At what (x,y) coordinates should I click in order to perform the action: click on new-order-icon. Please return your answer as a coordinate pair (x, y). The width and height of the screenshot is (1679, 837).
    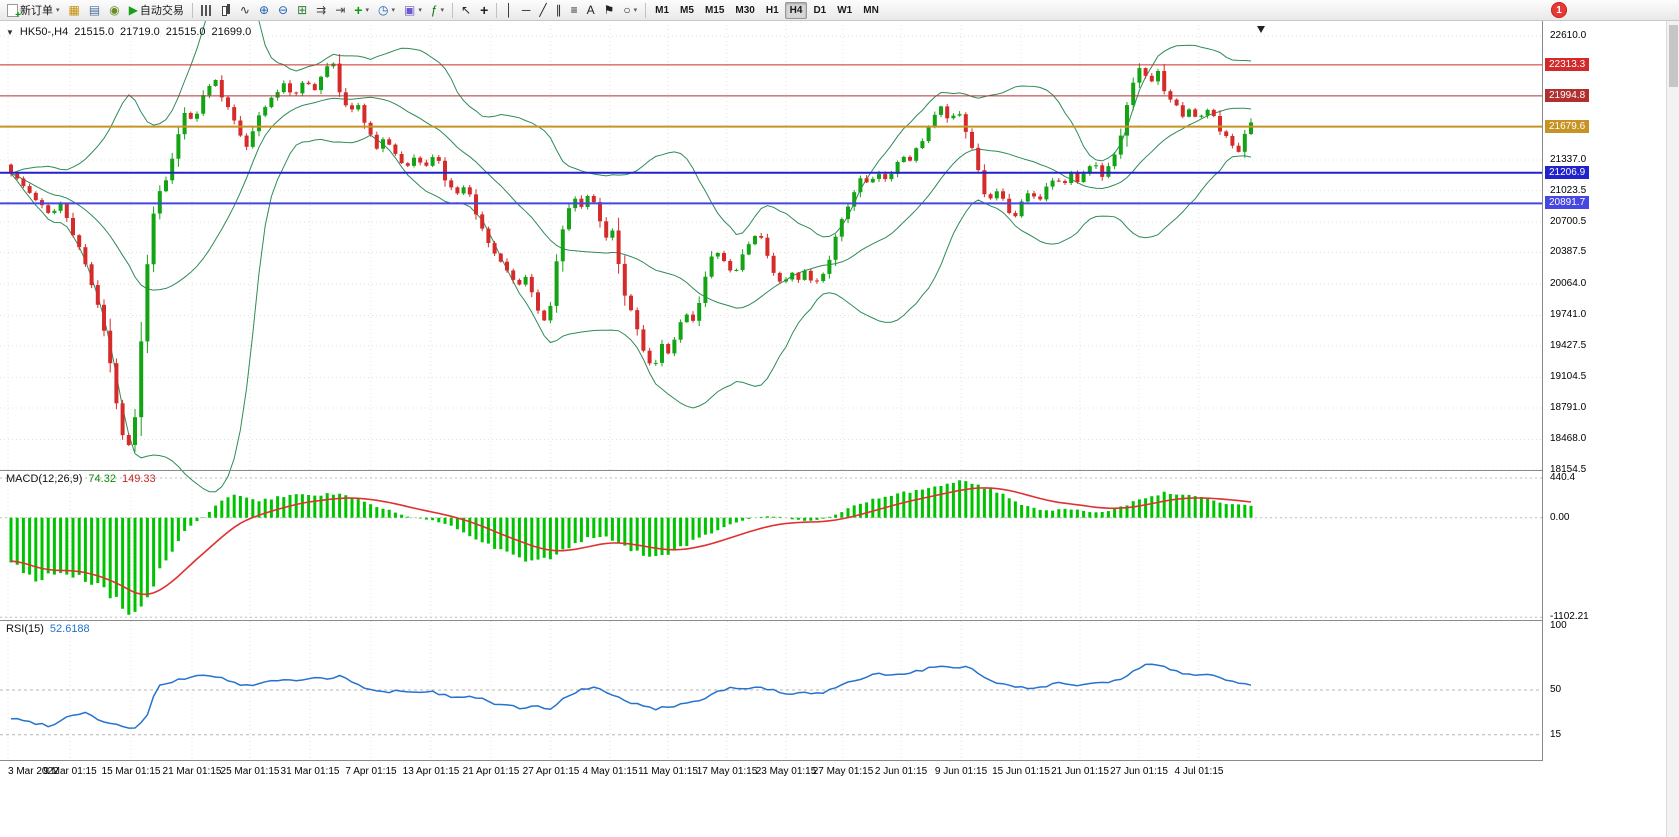
    Looking at the image, I should click on (14, 12).